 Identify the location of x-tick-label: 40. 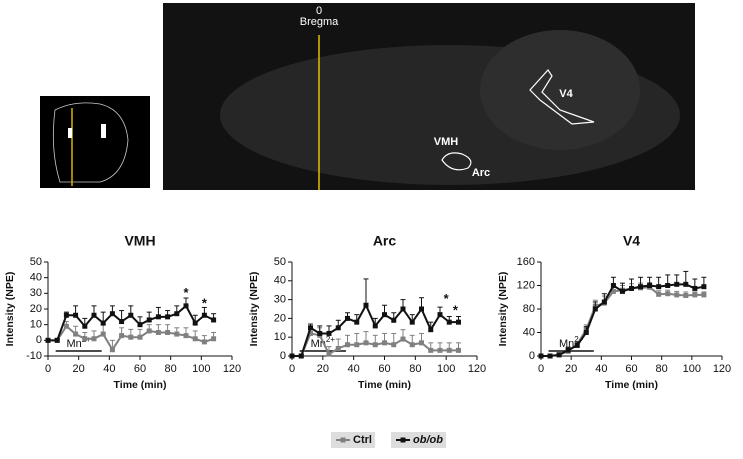
(109, 369).